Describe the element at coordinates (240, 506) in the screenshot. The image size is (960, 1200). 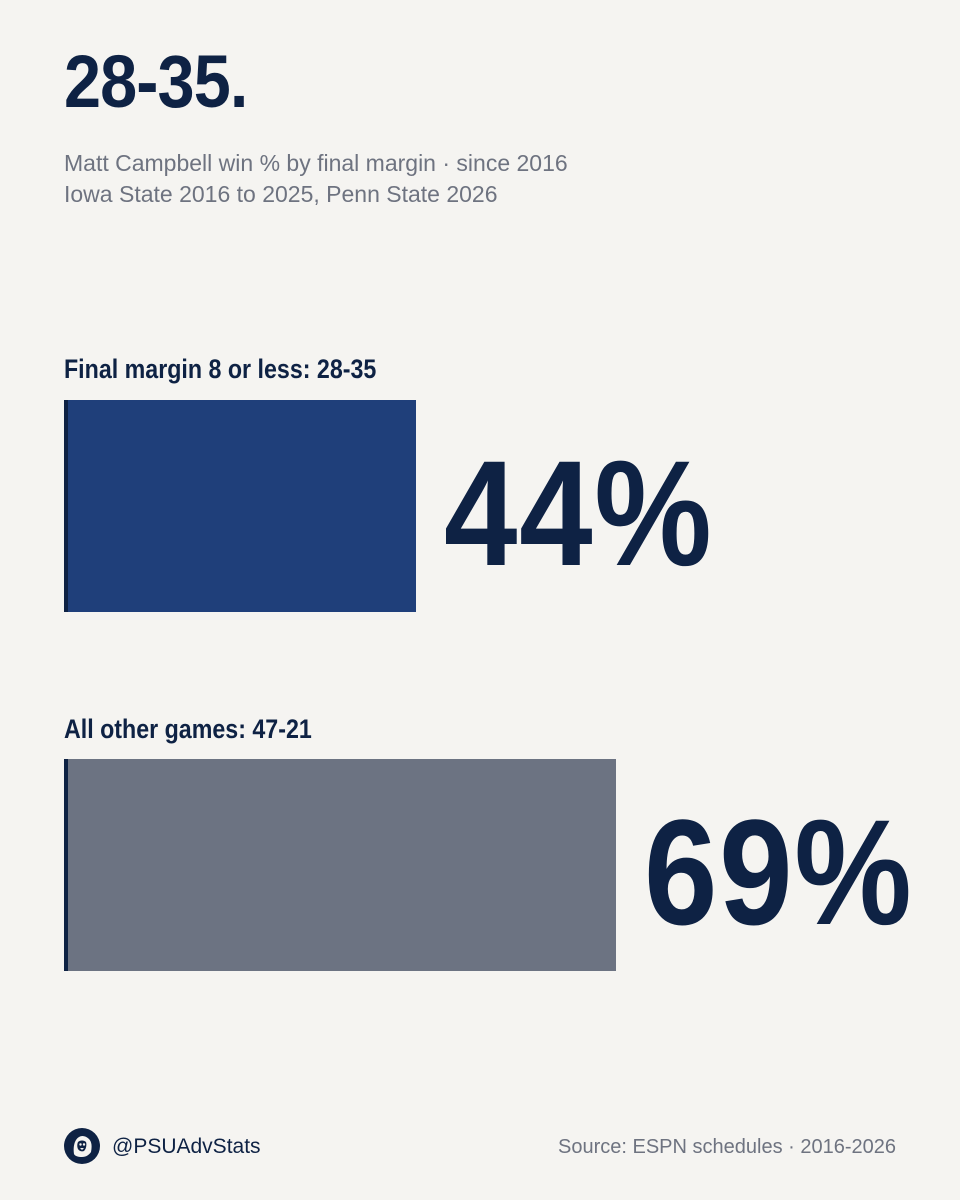
I see `bar-close-games` at that location.